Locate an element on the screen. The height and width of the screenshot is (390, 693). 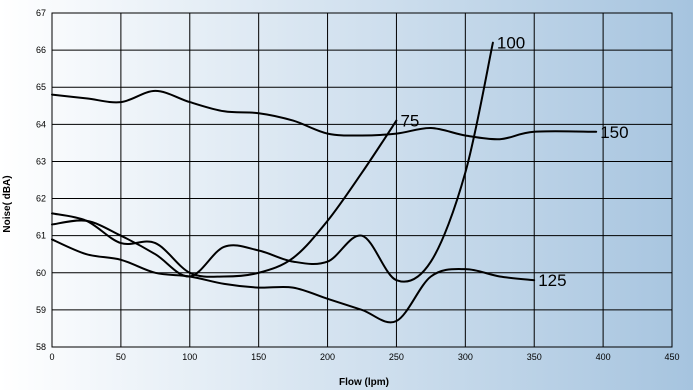
y-tick-label: 63 is located at coordinates (41, 161).